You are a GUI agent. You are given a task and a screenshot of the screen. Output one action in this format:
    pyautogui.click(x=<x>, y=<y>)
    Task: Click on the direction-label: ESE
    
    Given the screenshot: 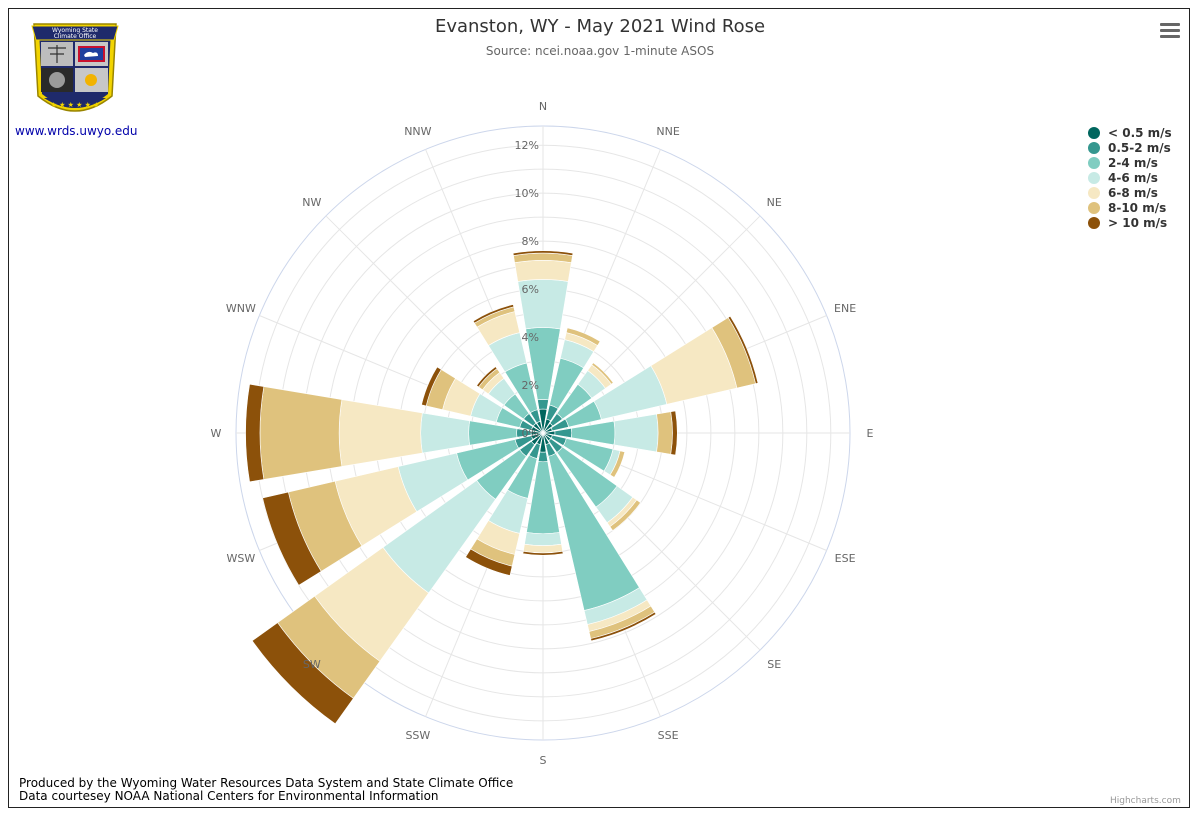 What is the action you would take?
    pyautogui.click(x=845, y=558)
    